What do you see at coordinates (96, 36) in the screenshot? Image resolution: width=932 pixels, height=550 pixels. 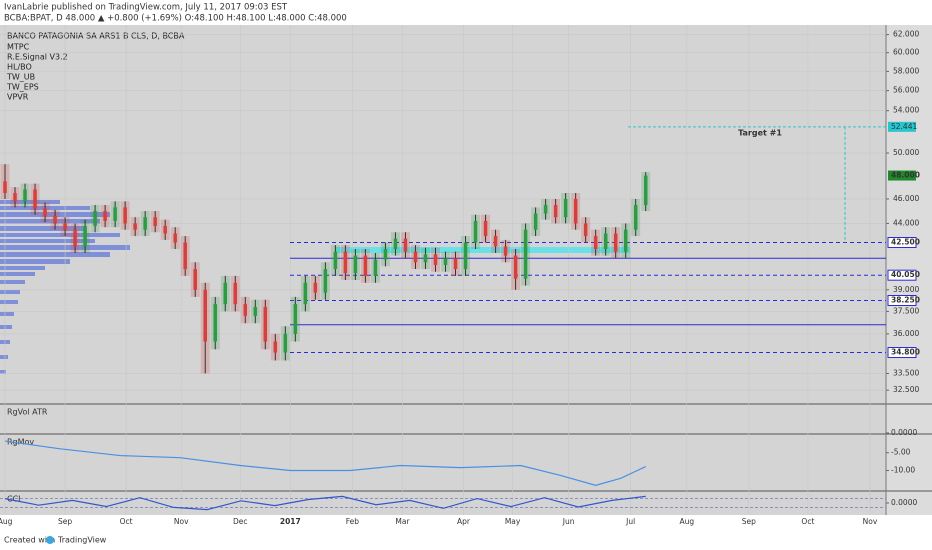 I see `symbol-title: BANCO PATAGONIA SA ARS1 B CLS, D, BCBA` at bounding box center [96, 36].